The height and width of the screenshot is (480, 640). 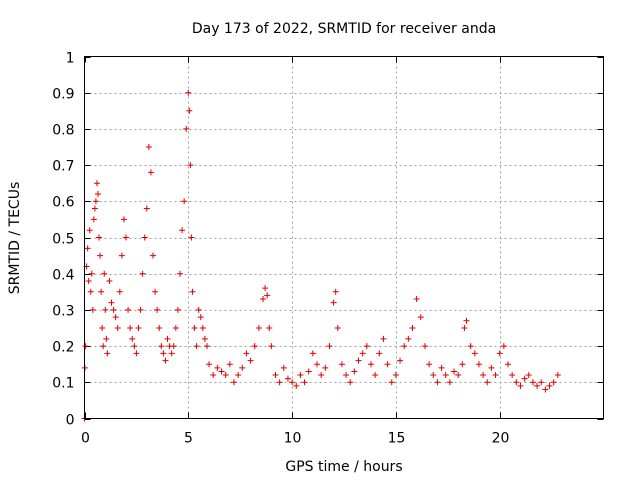 What do you see at coordinates (343, 467) in the screenshot?
I see `x-axis-title: GPS time / hours` at bounding box center [343, 467].